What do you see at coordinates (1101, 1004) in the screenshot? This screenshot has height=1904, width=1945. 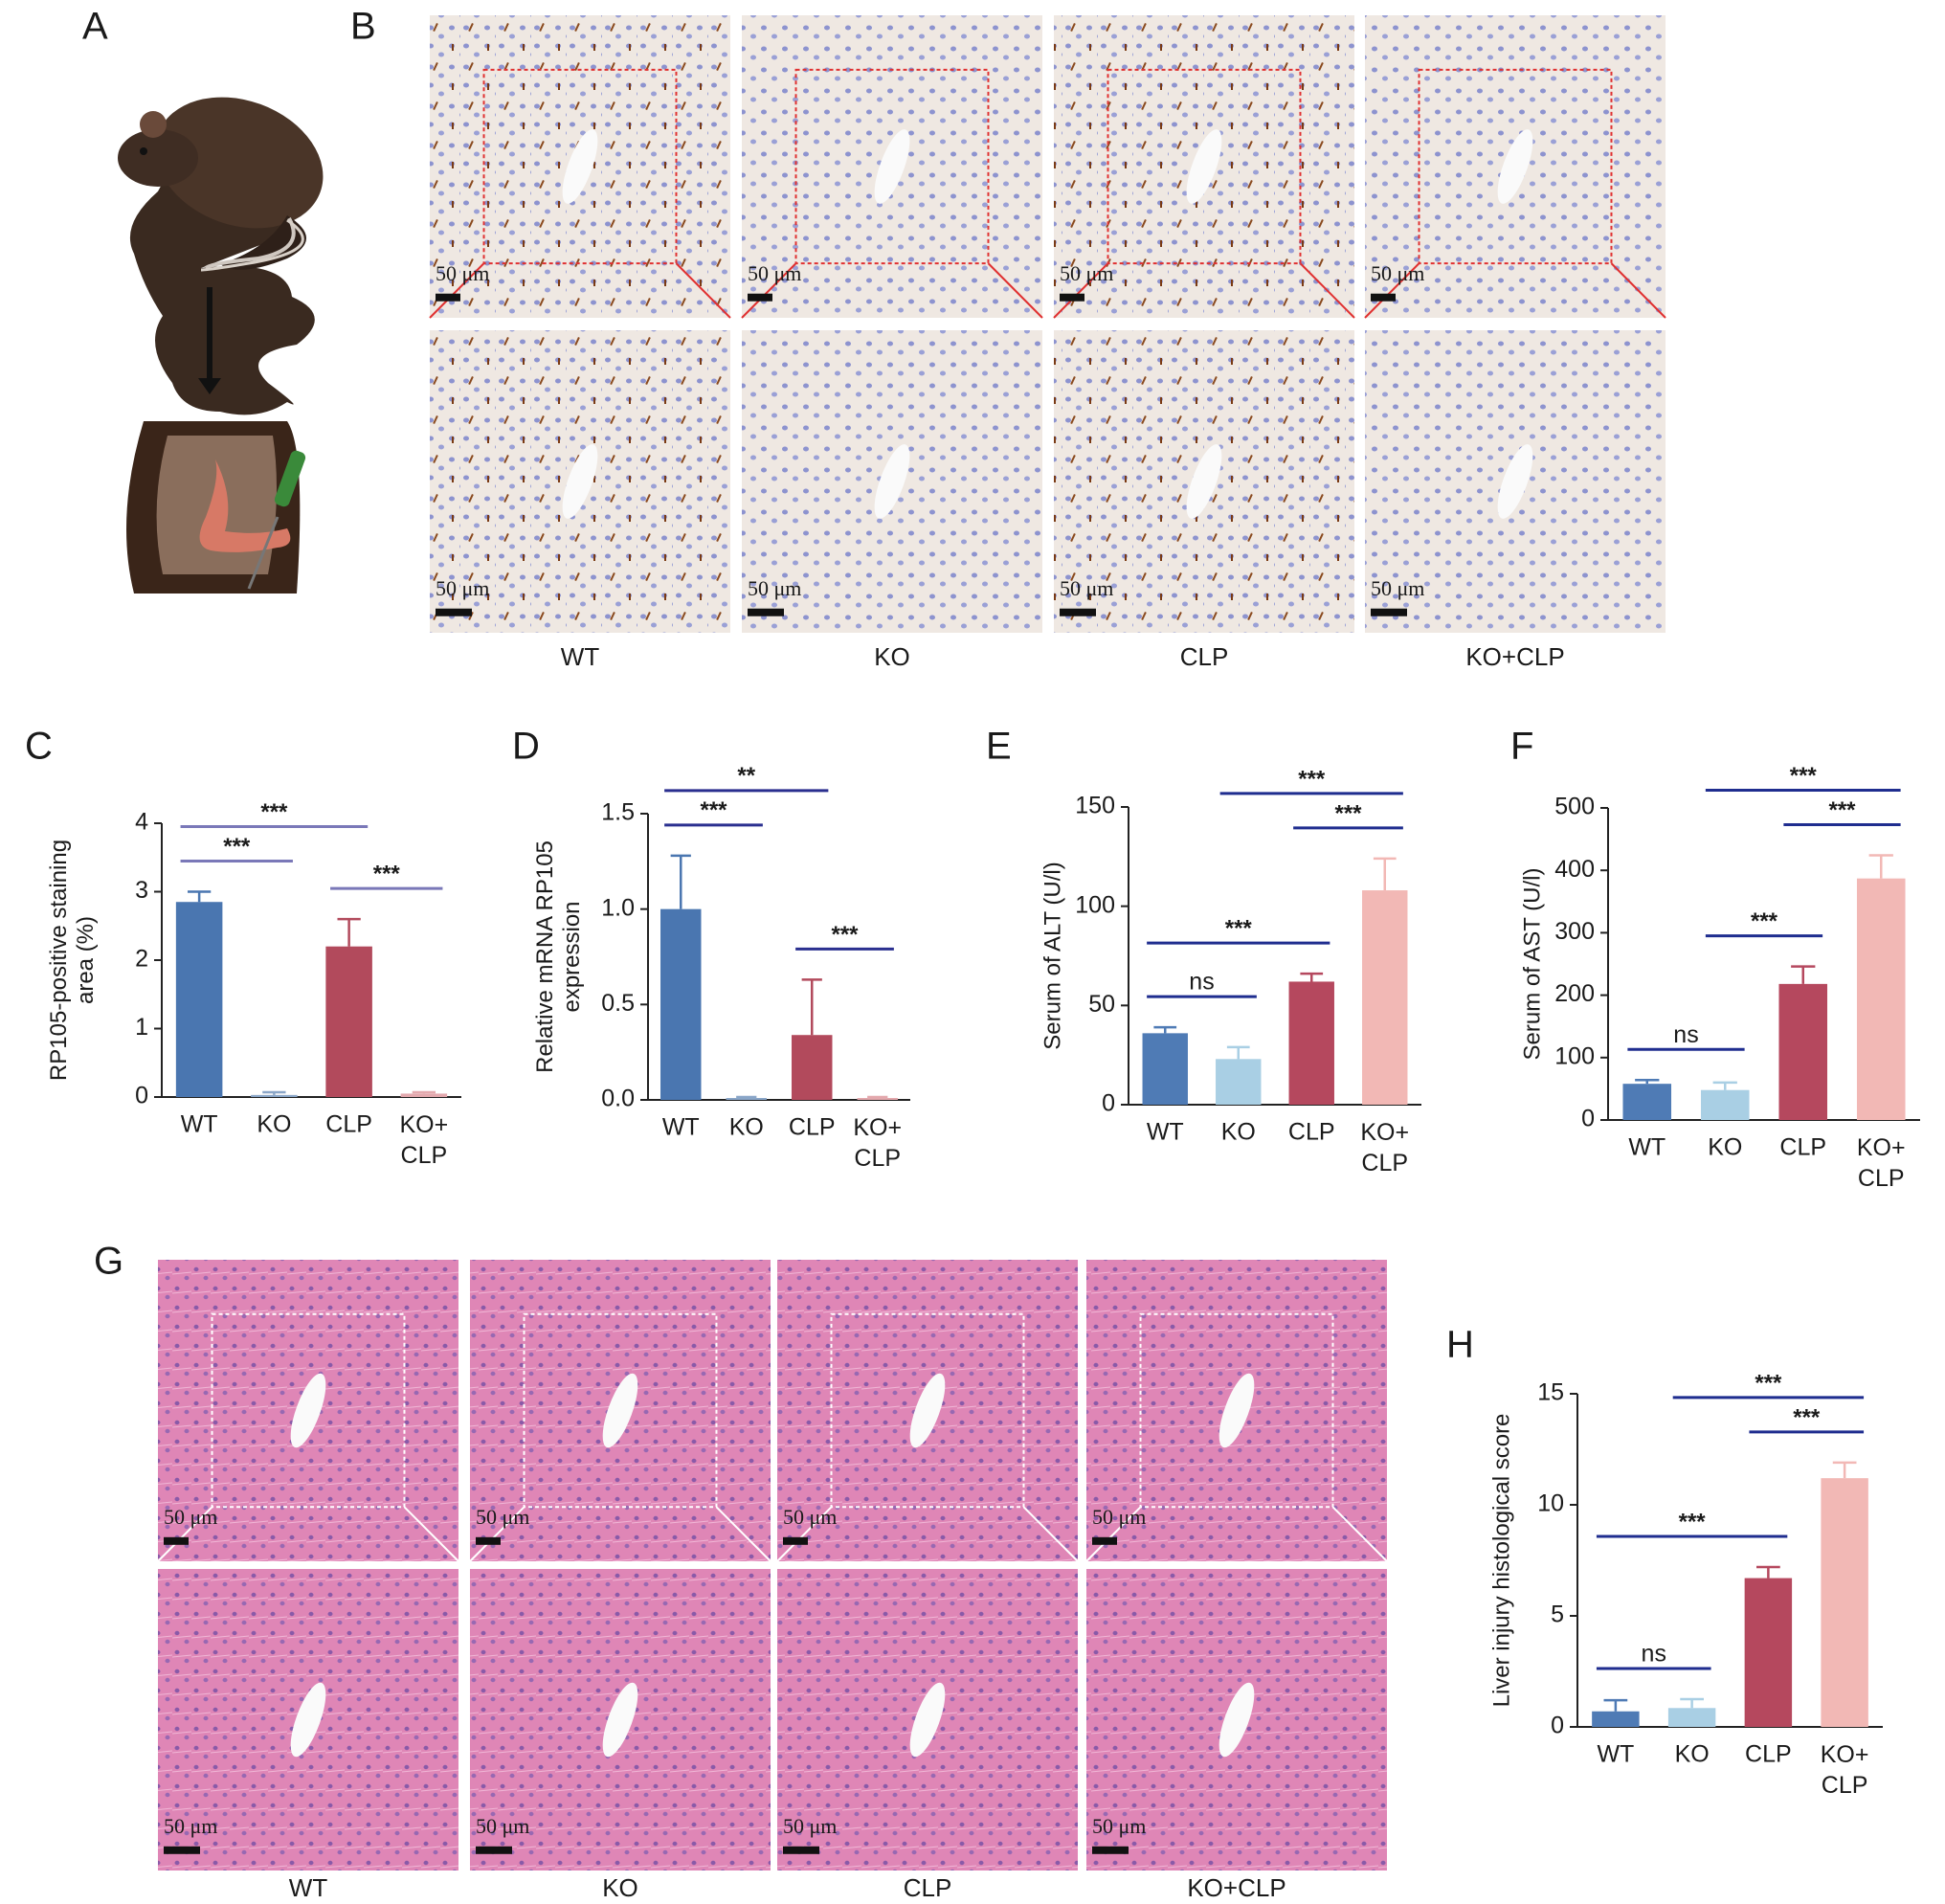 I see `y-tick-label: 50` at bounding box center [1101, 1004].